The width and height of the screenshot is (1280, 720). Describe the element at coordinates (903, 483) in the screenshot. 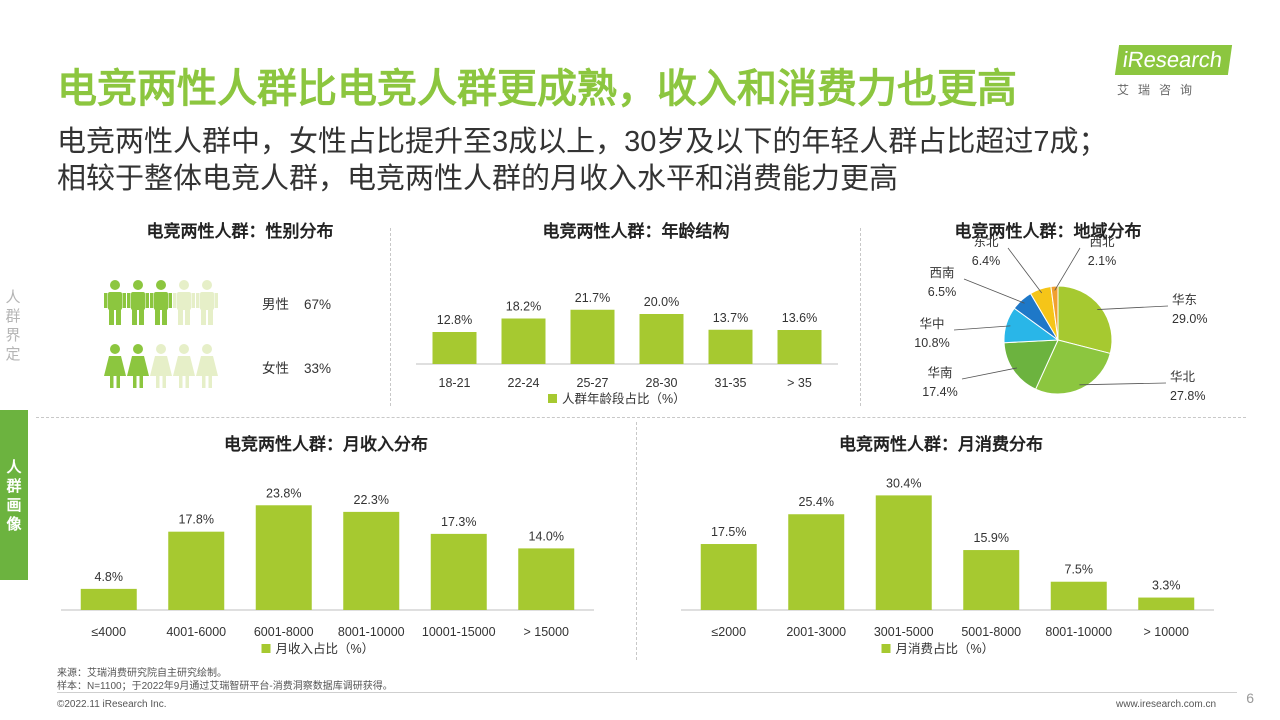

I see `data-label-2: 30.4%` at that location.